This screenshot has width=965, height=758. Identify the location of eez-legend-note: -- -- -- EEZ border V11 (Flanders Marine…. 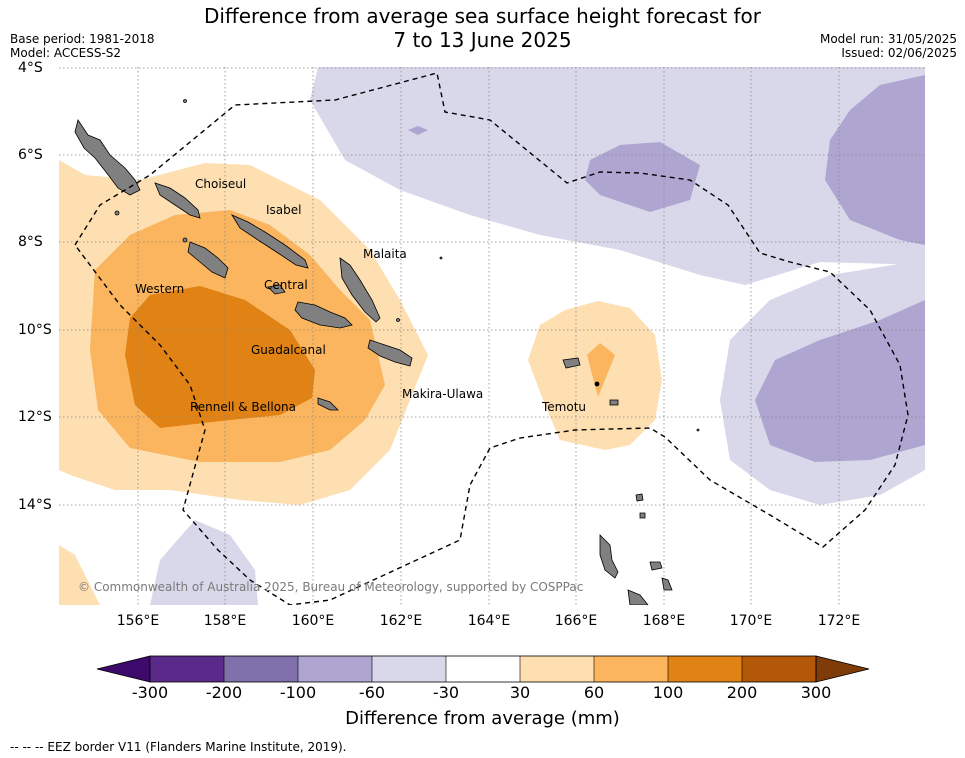
(178, 747).